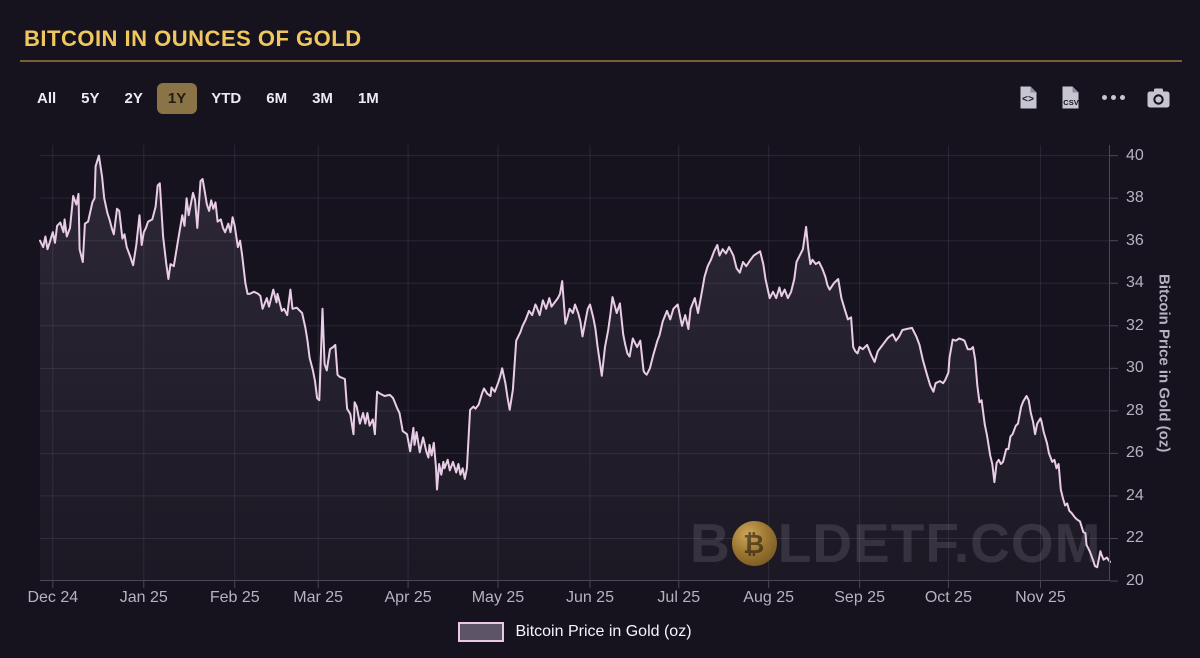 The image size is (1200, 658). I want to click on y-tick-26: 26, so click(1135, 453).